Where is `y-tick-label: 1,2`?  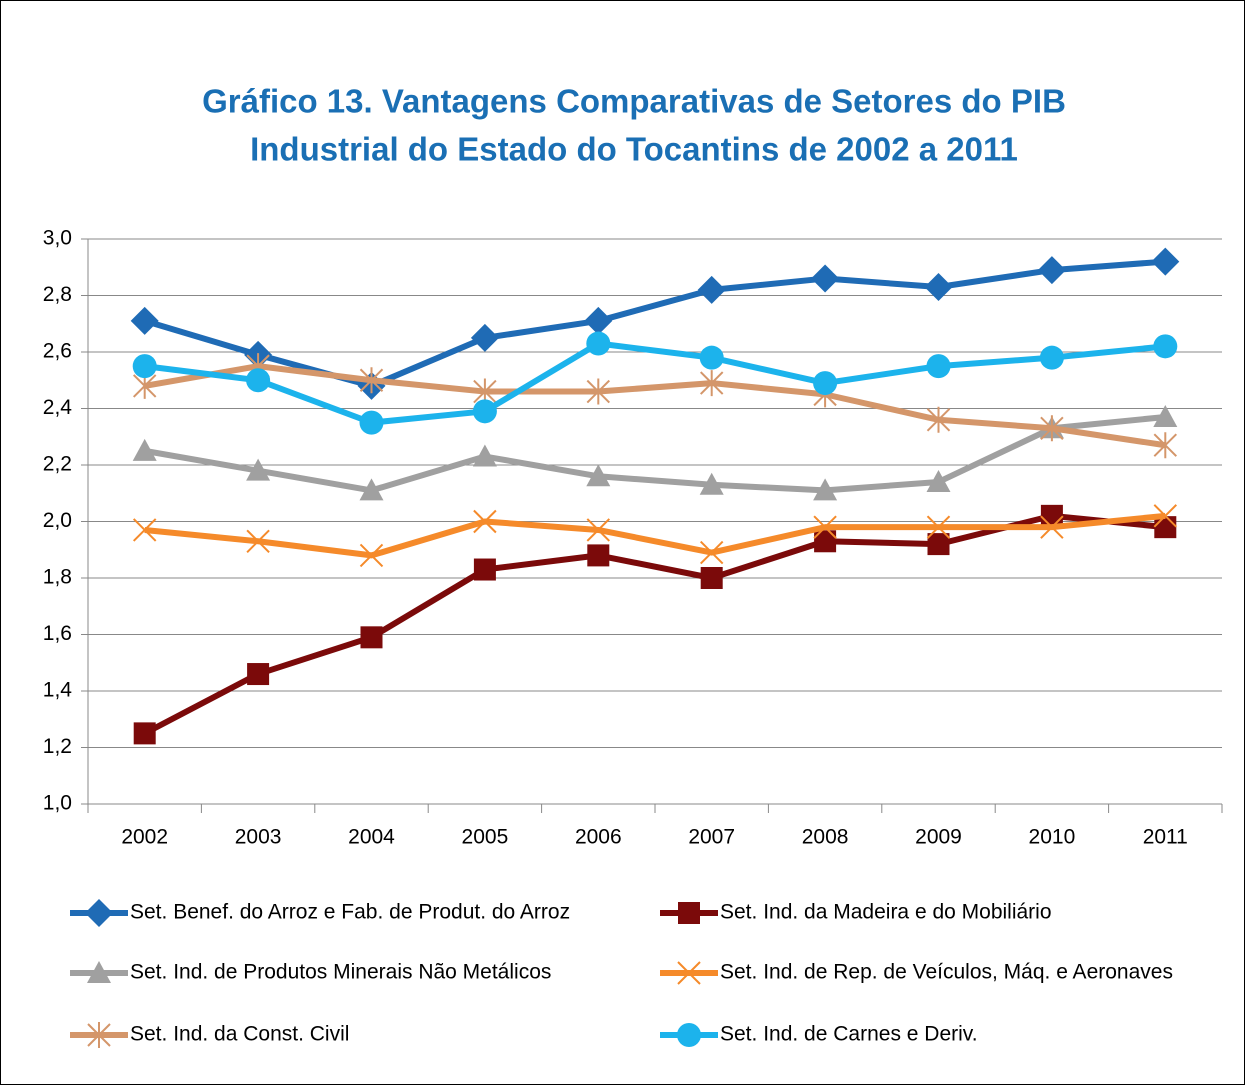 y-tick-label: 1,2 is located at coordinates (57, 746).